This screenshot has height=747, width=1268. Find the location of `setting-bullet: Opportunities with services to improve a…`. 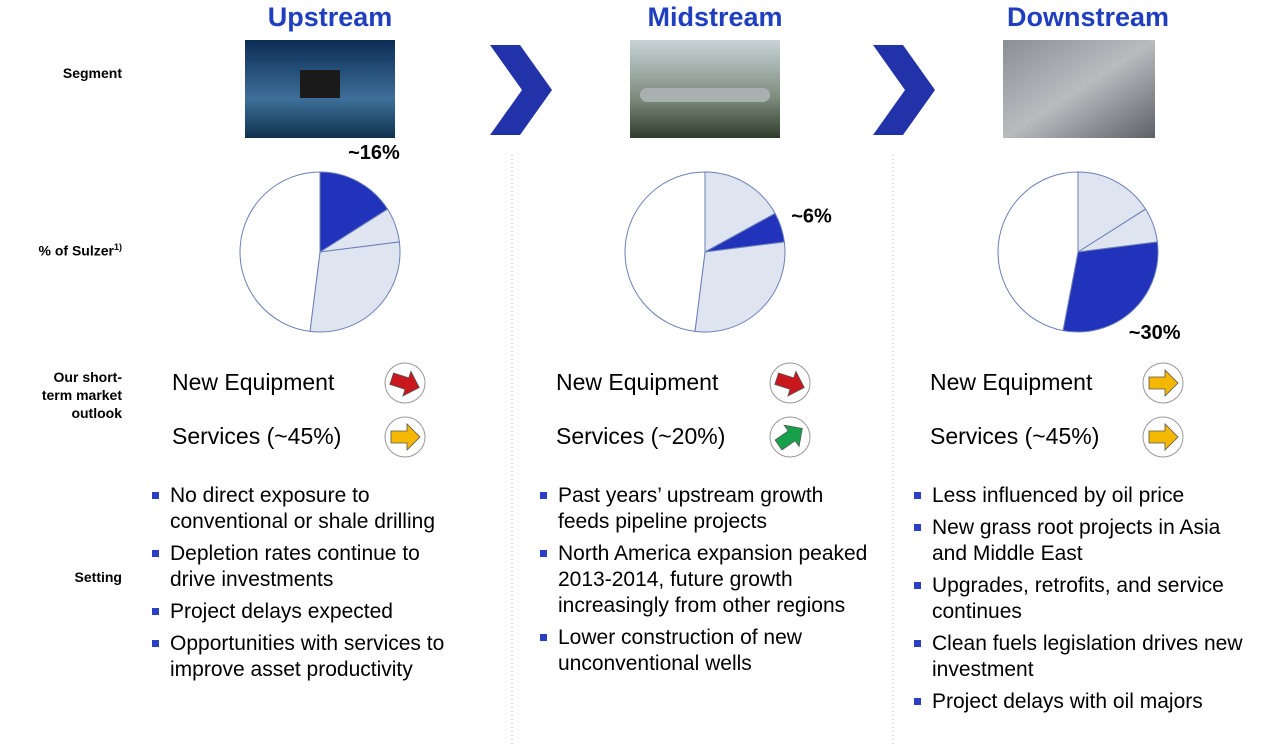

setting-bullet: Opportunities with services to improve a… is located at coordinates (310, 657).